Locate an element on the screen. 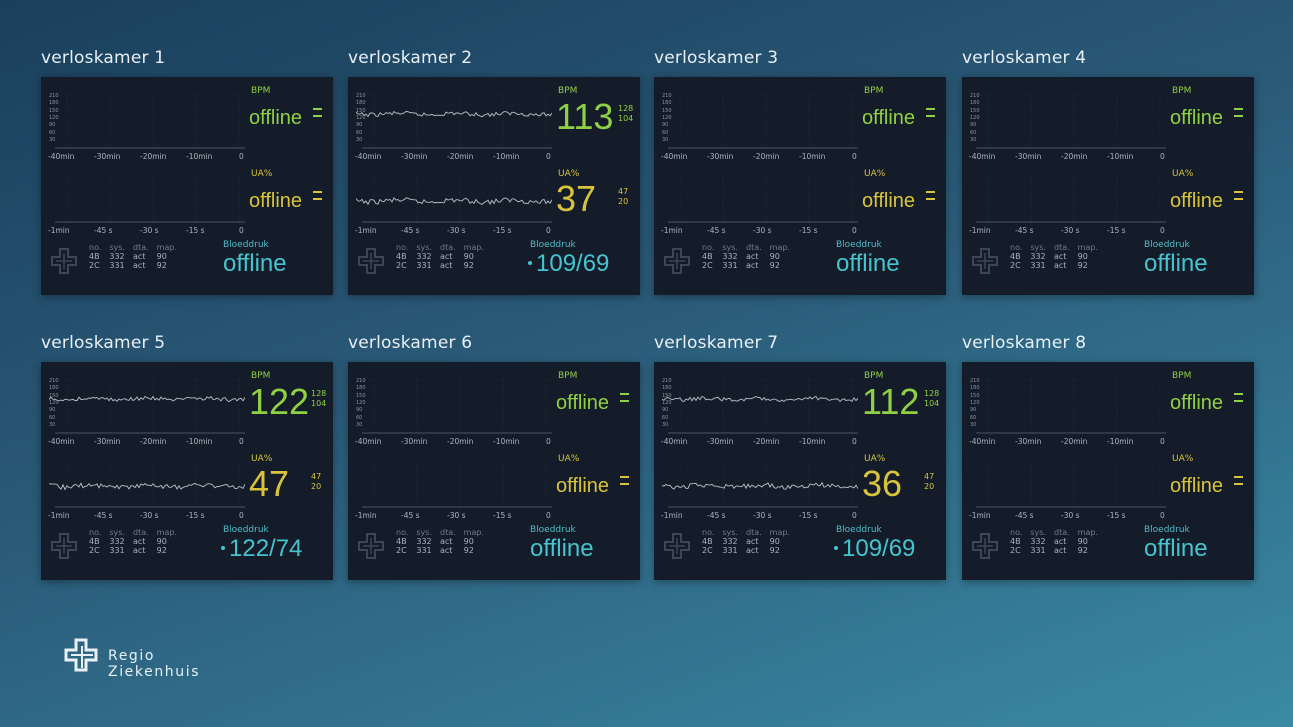 Image resolution: width=1293 pixels, height=727 pixels. y-tick-label: 60 is located at coordinates (665, 417).